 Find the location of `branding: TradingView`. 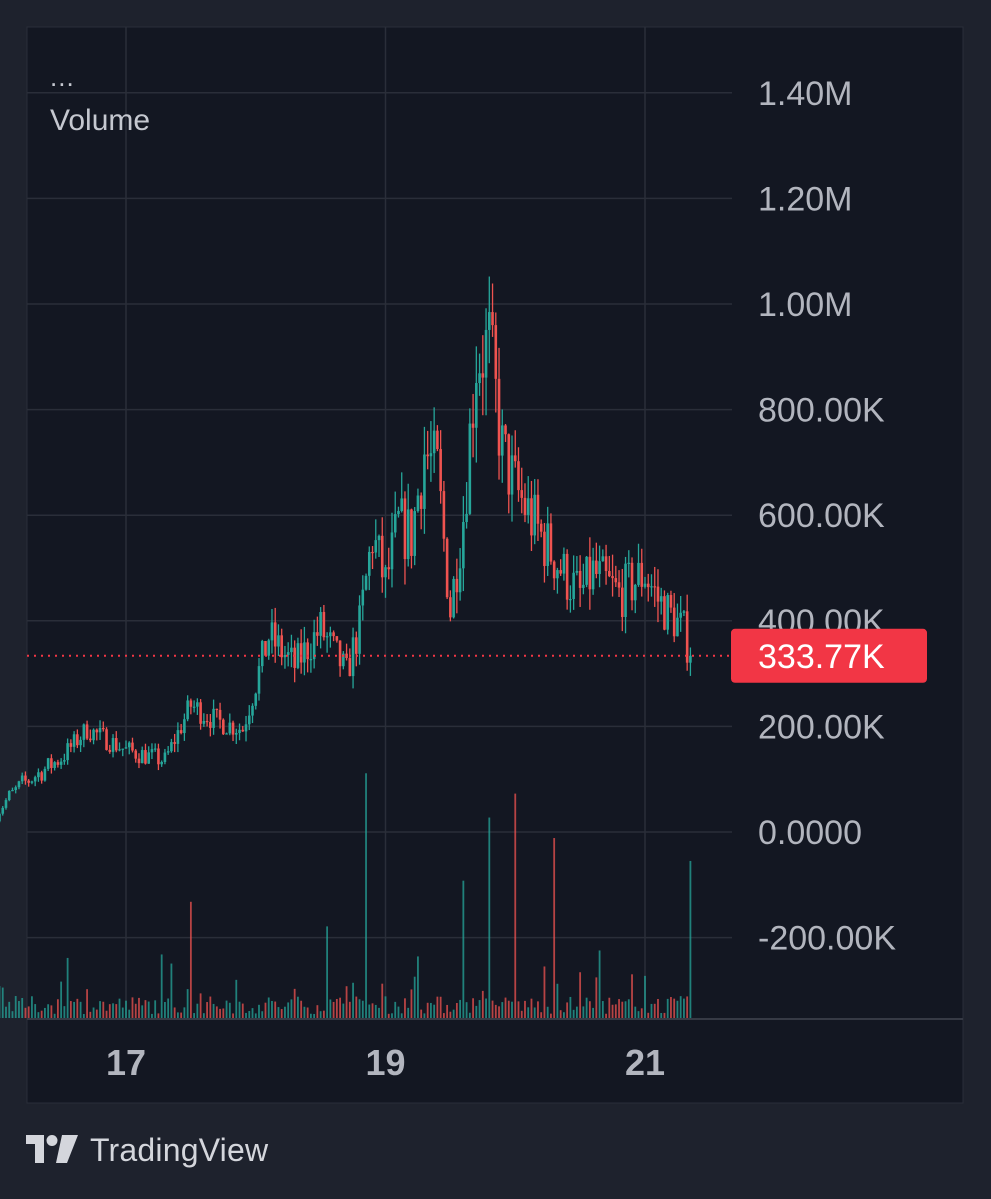

branding: TradingView is located at coordinates (147, 1150).